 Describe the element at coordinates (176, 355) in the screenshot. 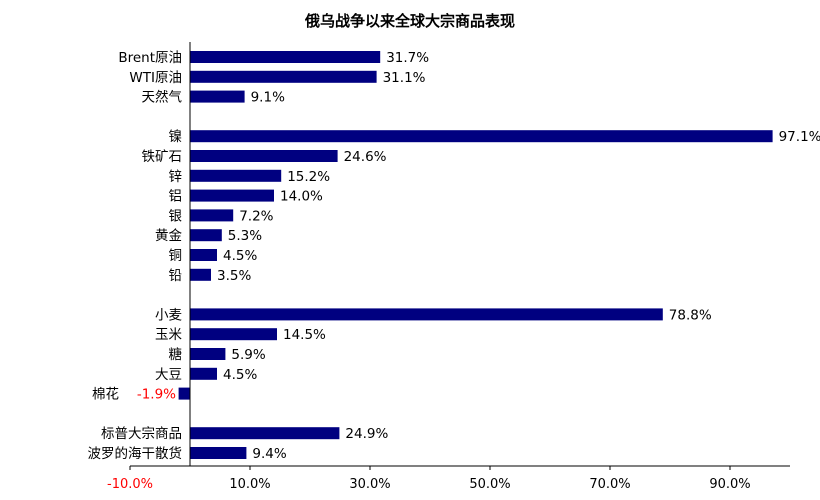

I see `category-label: 糖` at that location.